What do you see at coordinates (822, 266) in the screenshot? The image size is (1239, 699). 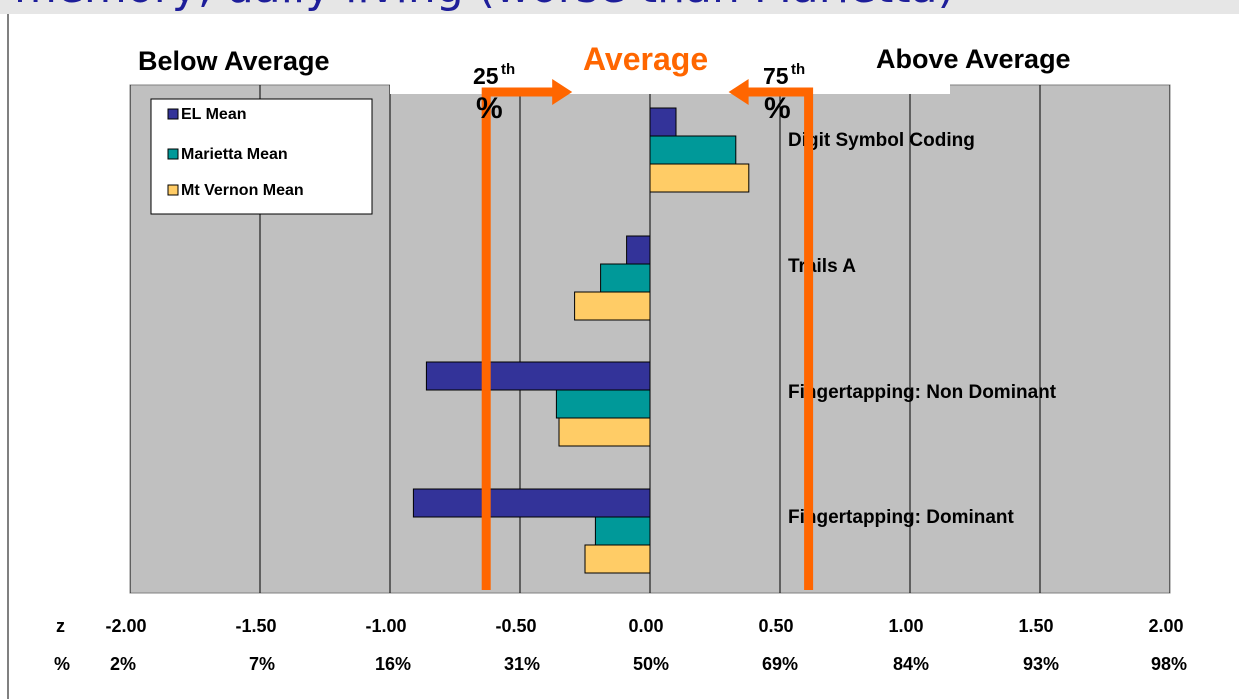 I see `category-label: Trails A` at bounding box center [822, 266].